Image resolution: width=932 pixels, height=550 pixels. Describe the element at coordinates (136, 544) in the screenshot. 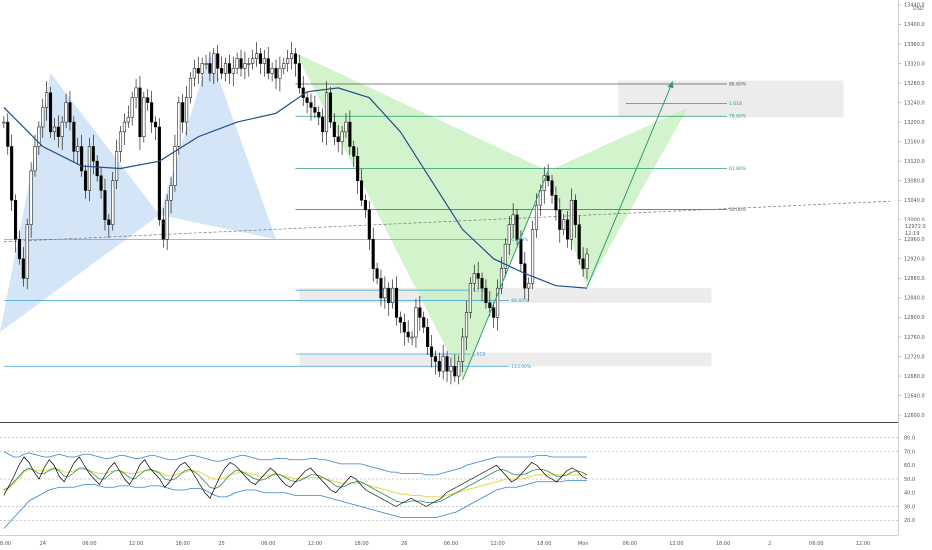

I see `time-tick-label-3: 12:00` at that location.